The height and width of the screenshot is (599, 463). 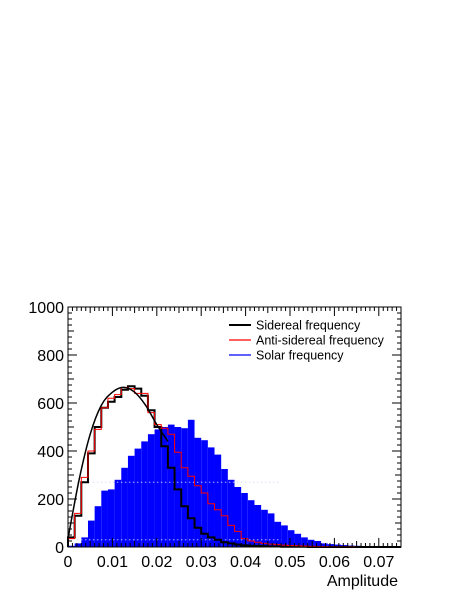 What do you see at coordinates (245, 562) in the screenshot?
I see `x-tick-label: 0.04` at bounding box center [245, 562].